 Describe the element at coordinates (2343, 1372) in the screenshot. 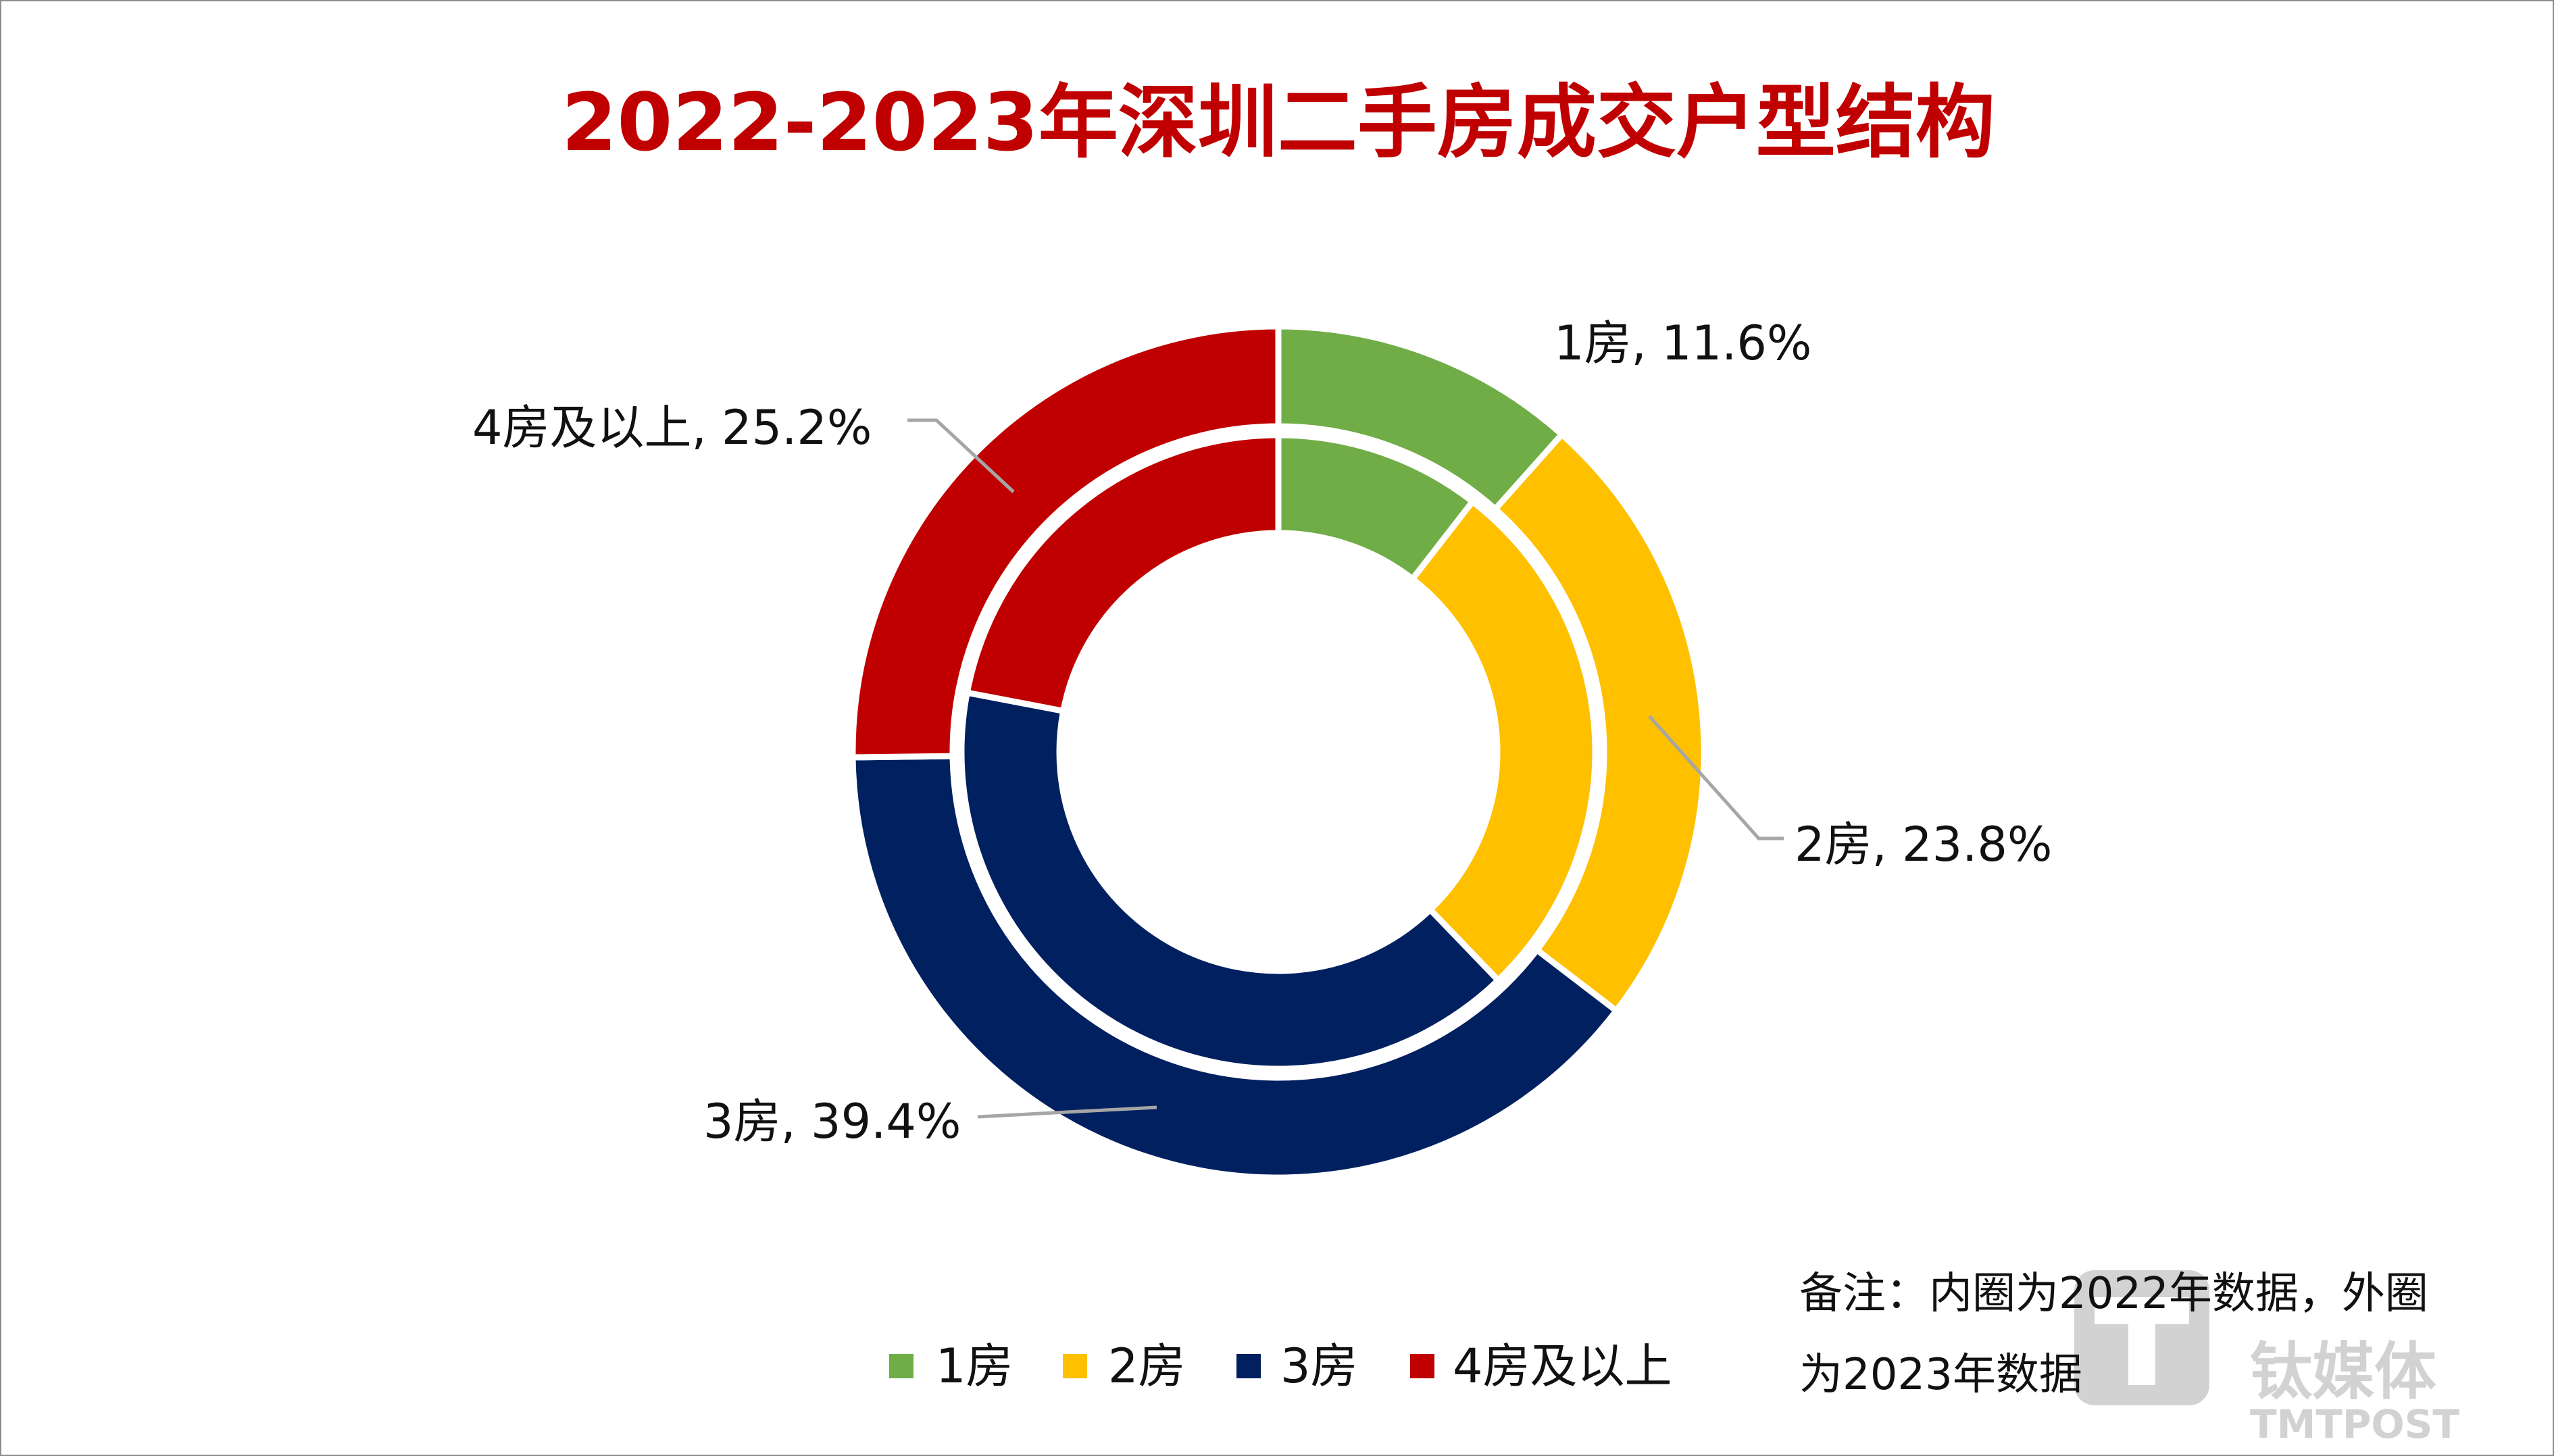

I see `watermark-cn: 钛媒体` at that location.